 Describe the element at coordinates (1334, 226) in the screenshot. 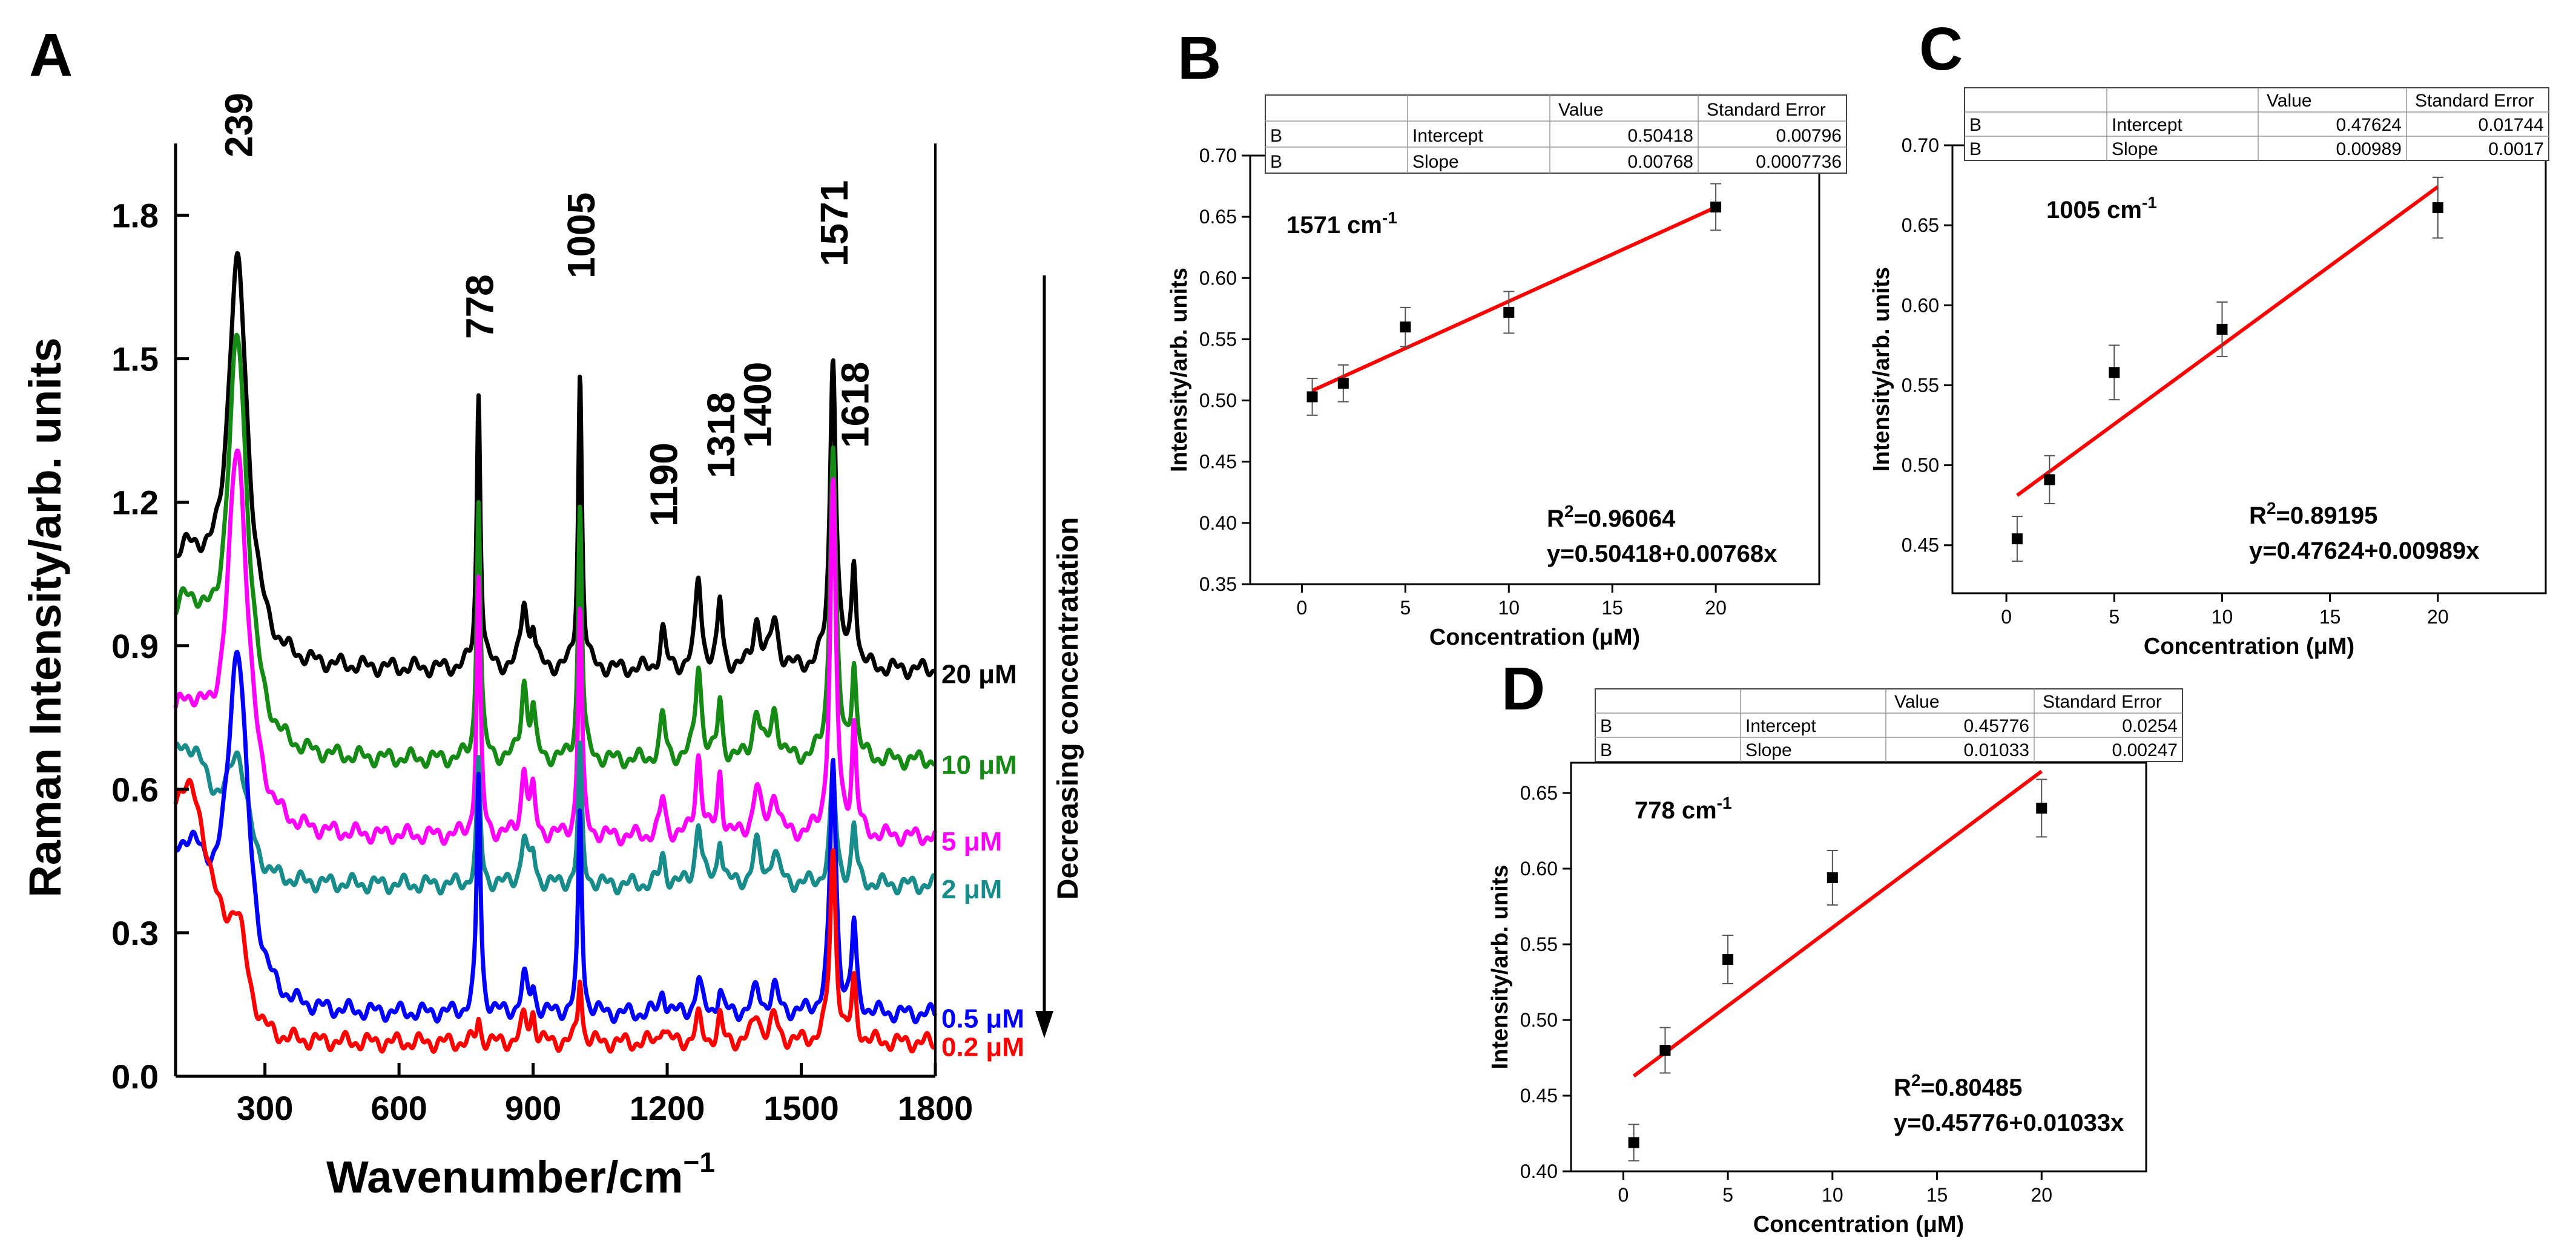

I see `peak-text: 1571 cm` at that location.